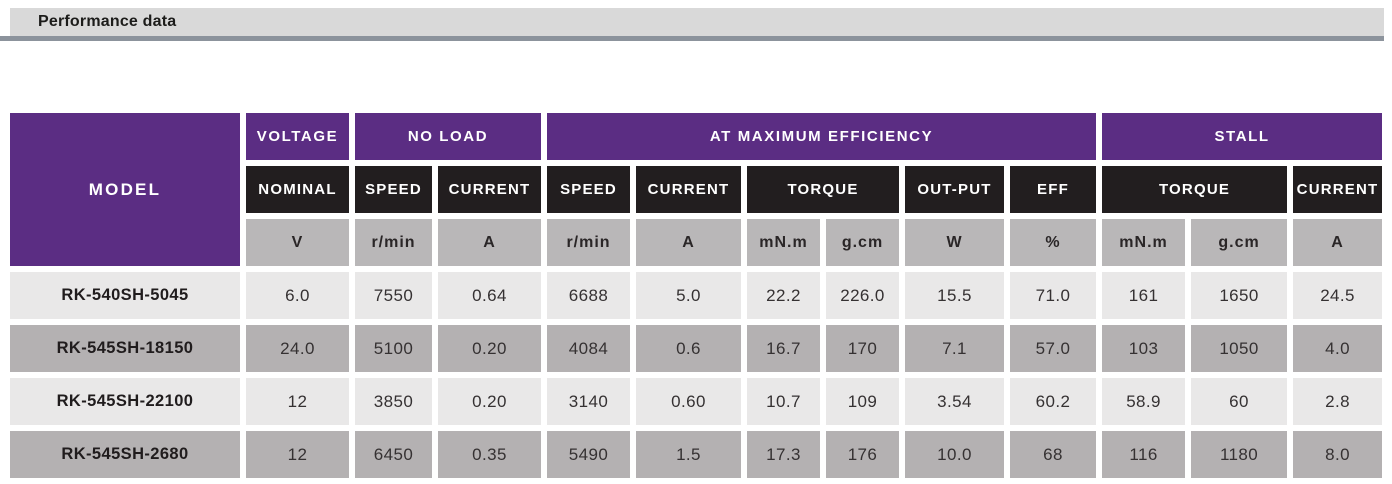 This screenshot has width=1392, height=484. Describe the element at coordinates (588, 242) in the screenshot. I see `unit-rpm-maxeff: r/min` at that location.